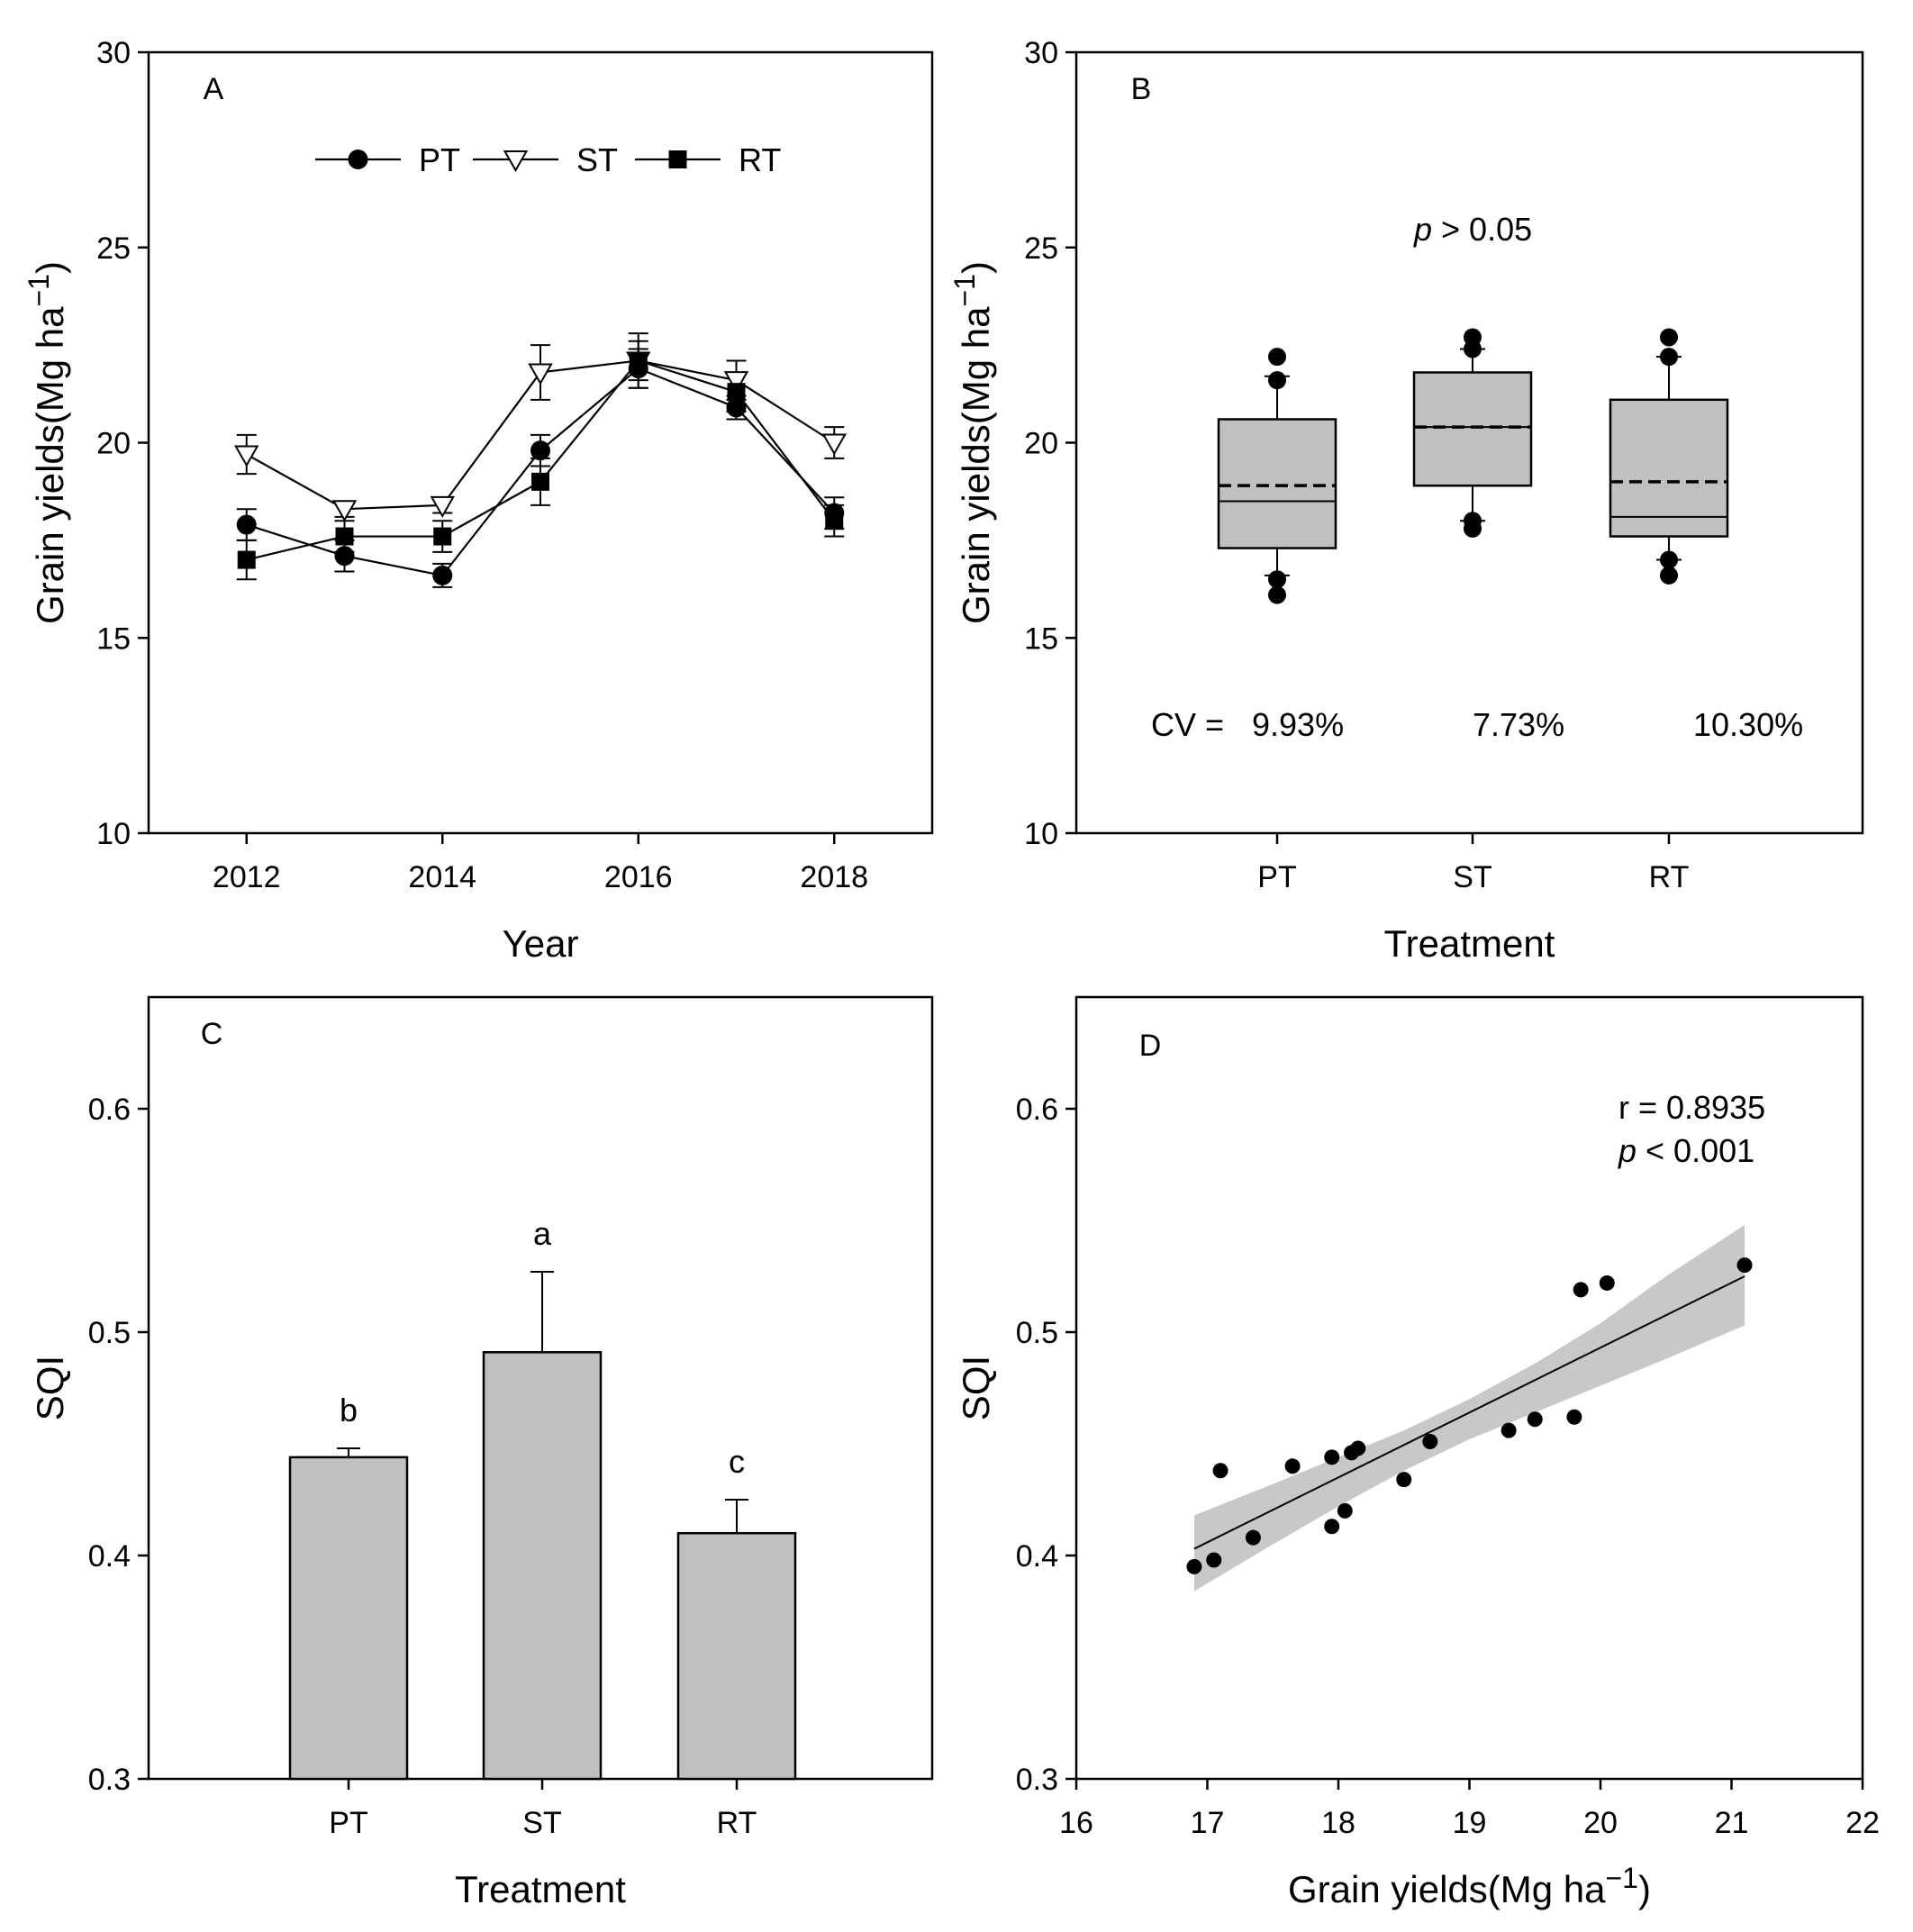 The height and width of the screenshot is (1932, 1913). Describe the element at coordinates (1208, 1823) in the screenshot. I see `panel-d-xtick-label: 17` at that location.